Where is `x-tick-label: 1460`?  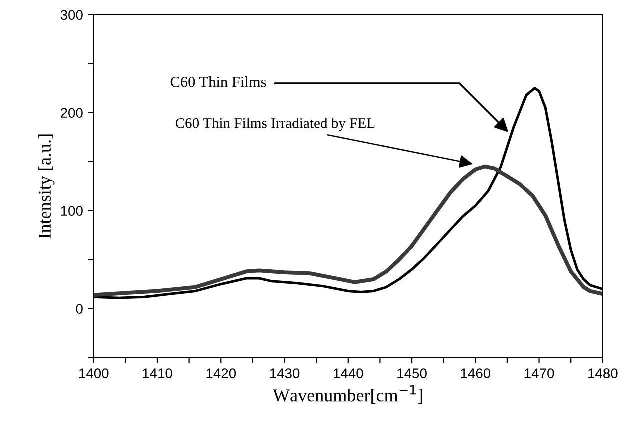
x-tick-label: 1460 is located at coordinates (476, 373).